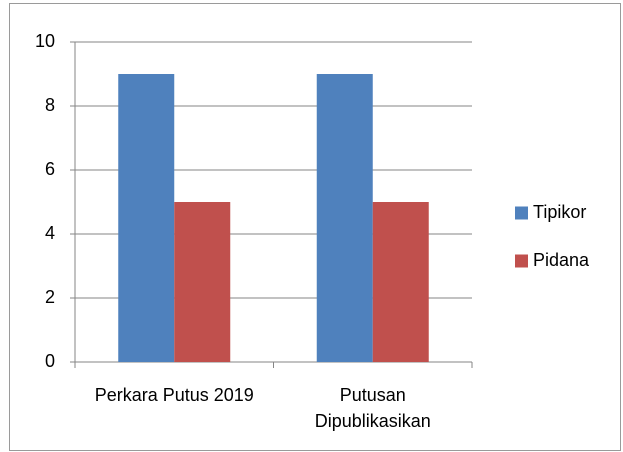  I want to click on legend-label: Tipikor, so click(559, 212).